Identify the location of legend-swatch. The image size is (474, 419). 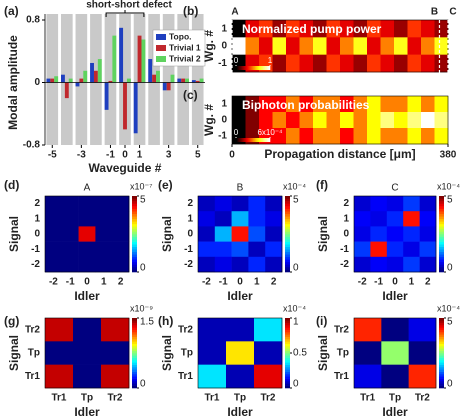
(161, 59).